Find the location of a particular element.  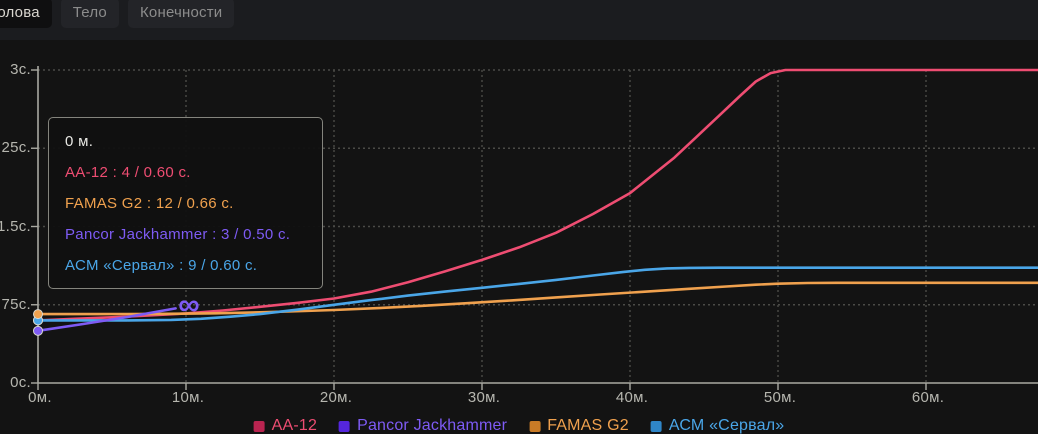

tab-list: Голова Тело Конечности is located at coordinates (519, 14).